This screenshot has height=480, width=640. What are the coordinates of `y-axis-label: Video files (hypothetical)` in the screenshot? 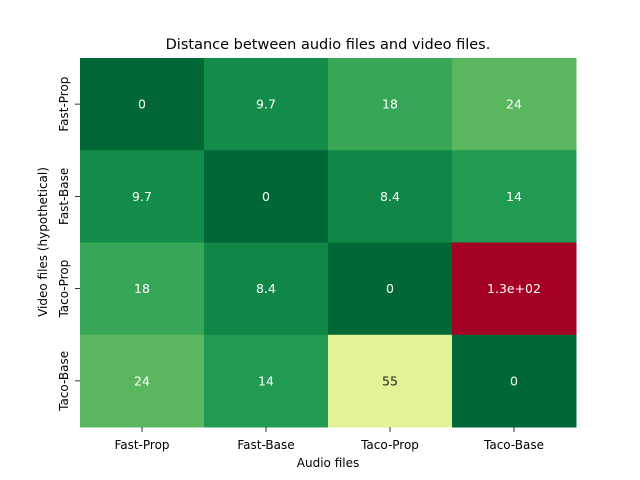 It's located at (43, 242).